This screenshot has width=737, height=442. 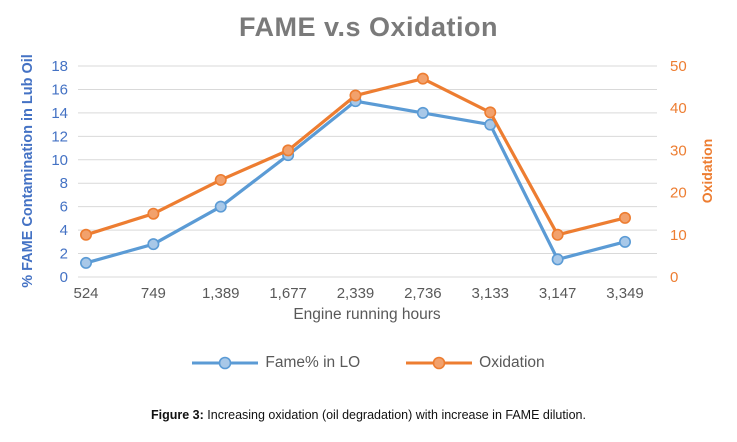 I want to click on y-axis-right-tick-label: 30, so click(x=678, y=150).